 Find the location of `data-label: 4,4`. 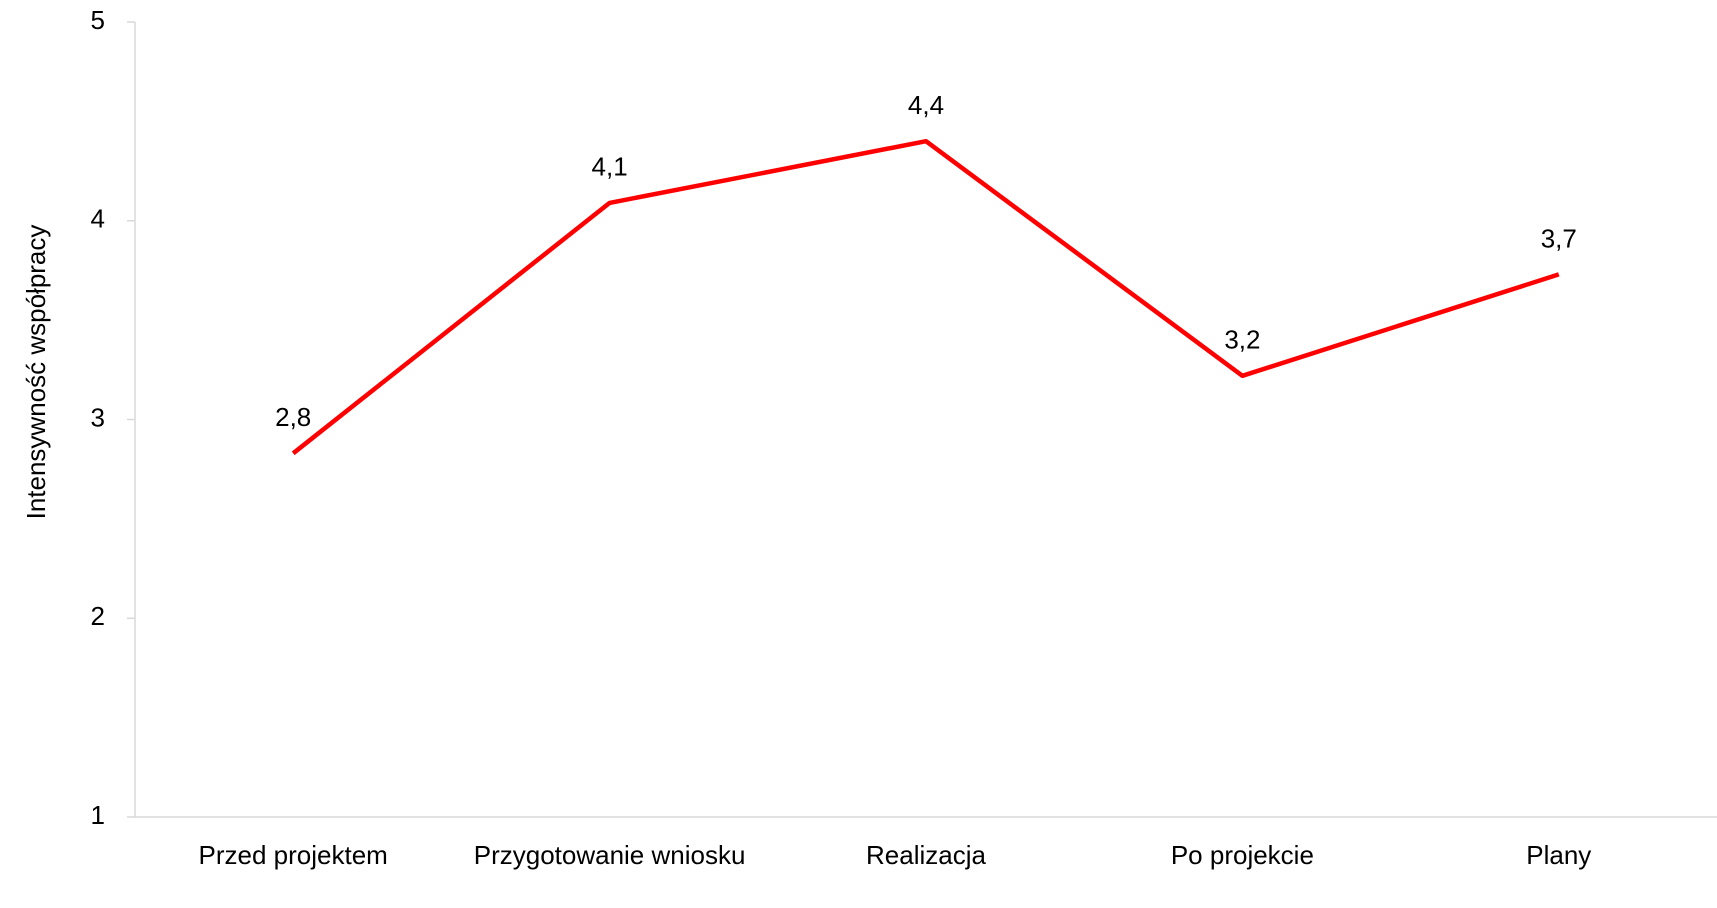

data-label: 4,4 is located at coordinates (926, 105).